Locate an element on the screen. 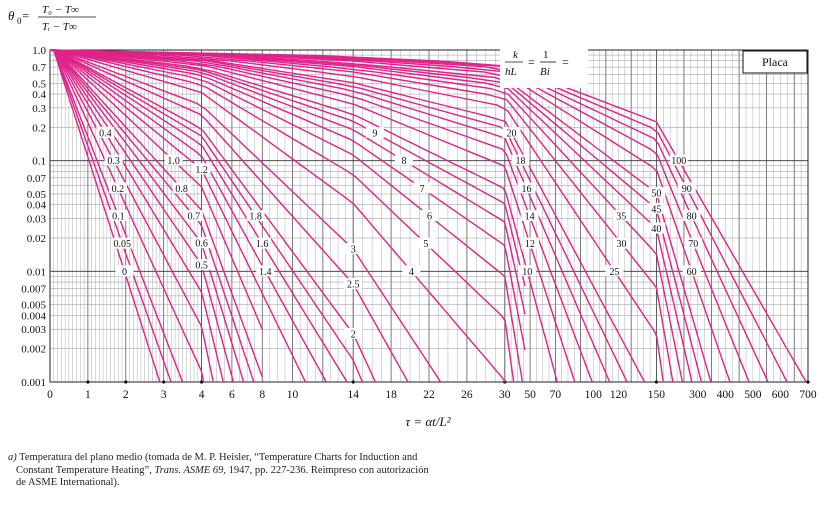 This screenshot has width=827, height=507. y-tick-label: 0.02 is located at coordinates (36, 239).